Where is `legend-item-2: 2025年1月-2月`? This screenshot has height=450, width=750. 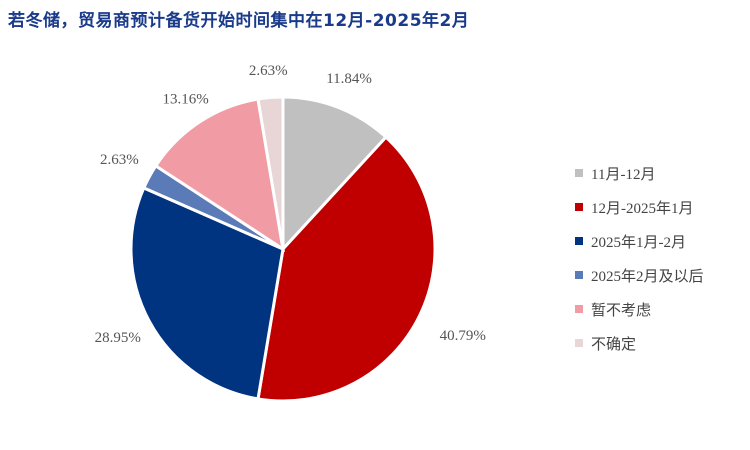
legend-item-2: 2025年1月-2月 is located at coordinates (639, 241).